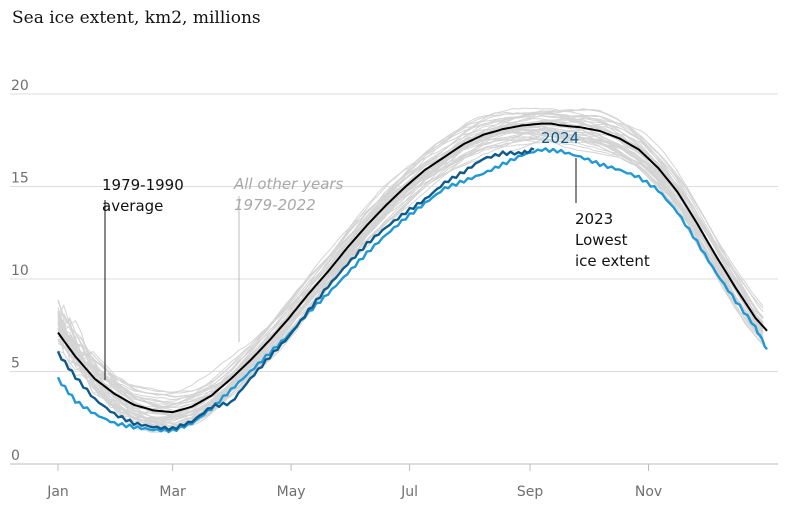 This screenshot has height=506, width=788. I want to click on label-2023: 2023, so click(594, 219).